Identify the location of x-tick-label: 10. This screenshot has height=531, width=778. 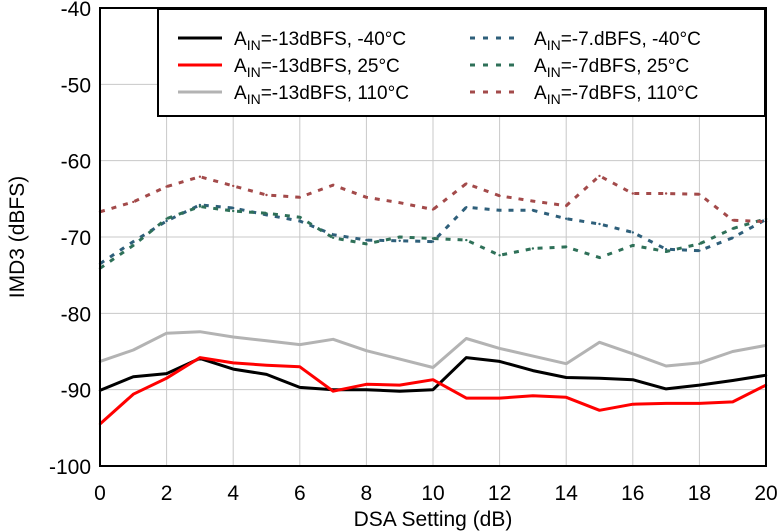
(432, 493).